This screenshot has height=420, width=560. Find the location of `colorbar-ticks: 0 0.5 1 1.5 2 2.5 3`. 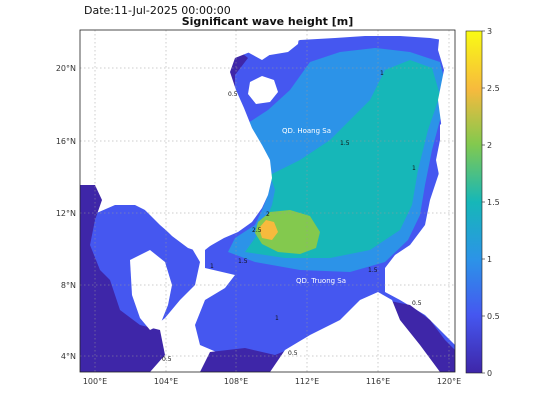

colorbar-ticks: 0 0.5 1 1.5 2 2.5 3 is located at coordinates (491, 202).